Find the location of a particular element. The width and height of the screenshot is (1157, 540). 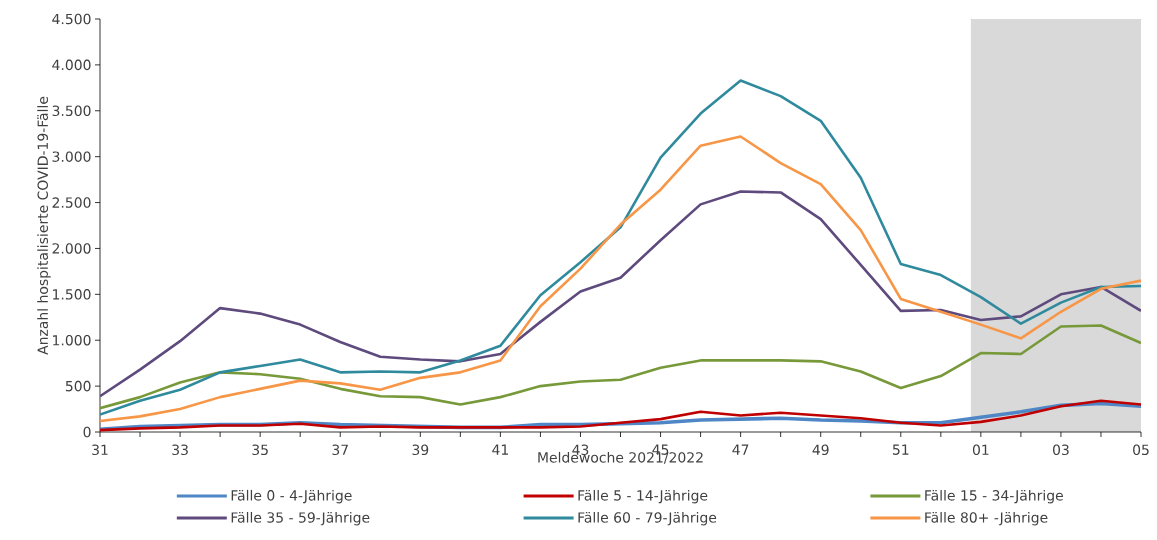

y-tick-label: 1.000 is located at coordinates (72, 340).